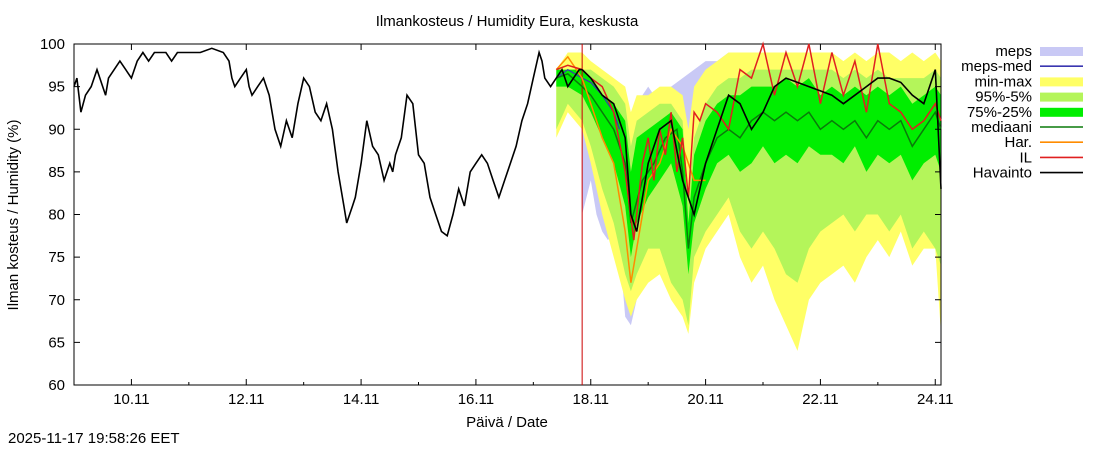 The width and height of the screenshot is (1100, 450). Describe the element at coordinates (56, 257) in the screenshot. I see `y-tick-label: 75` at that location.